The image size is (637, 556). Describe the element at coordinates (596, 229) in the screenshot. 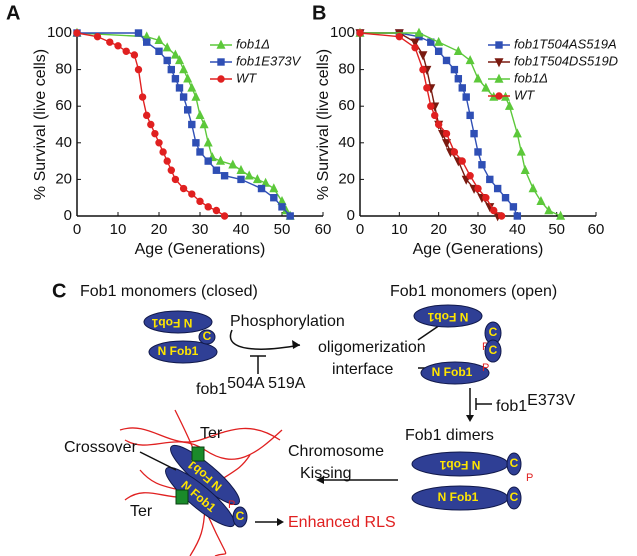

I see `x-tick-label: 60` at that location.